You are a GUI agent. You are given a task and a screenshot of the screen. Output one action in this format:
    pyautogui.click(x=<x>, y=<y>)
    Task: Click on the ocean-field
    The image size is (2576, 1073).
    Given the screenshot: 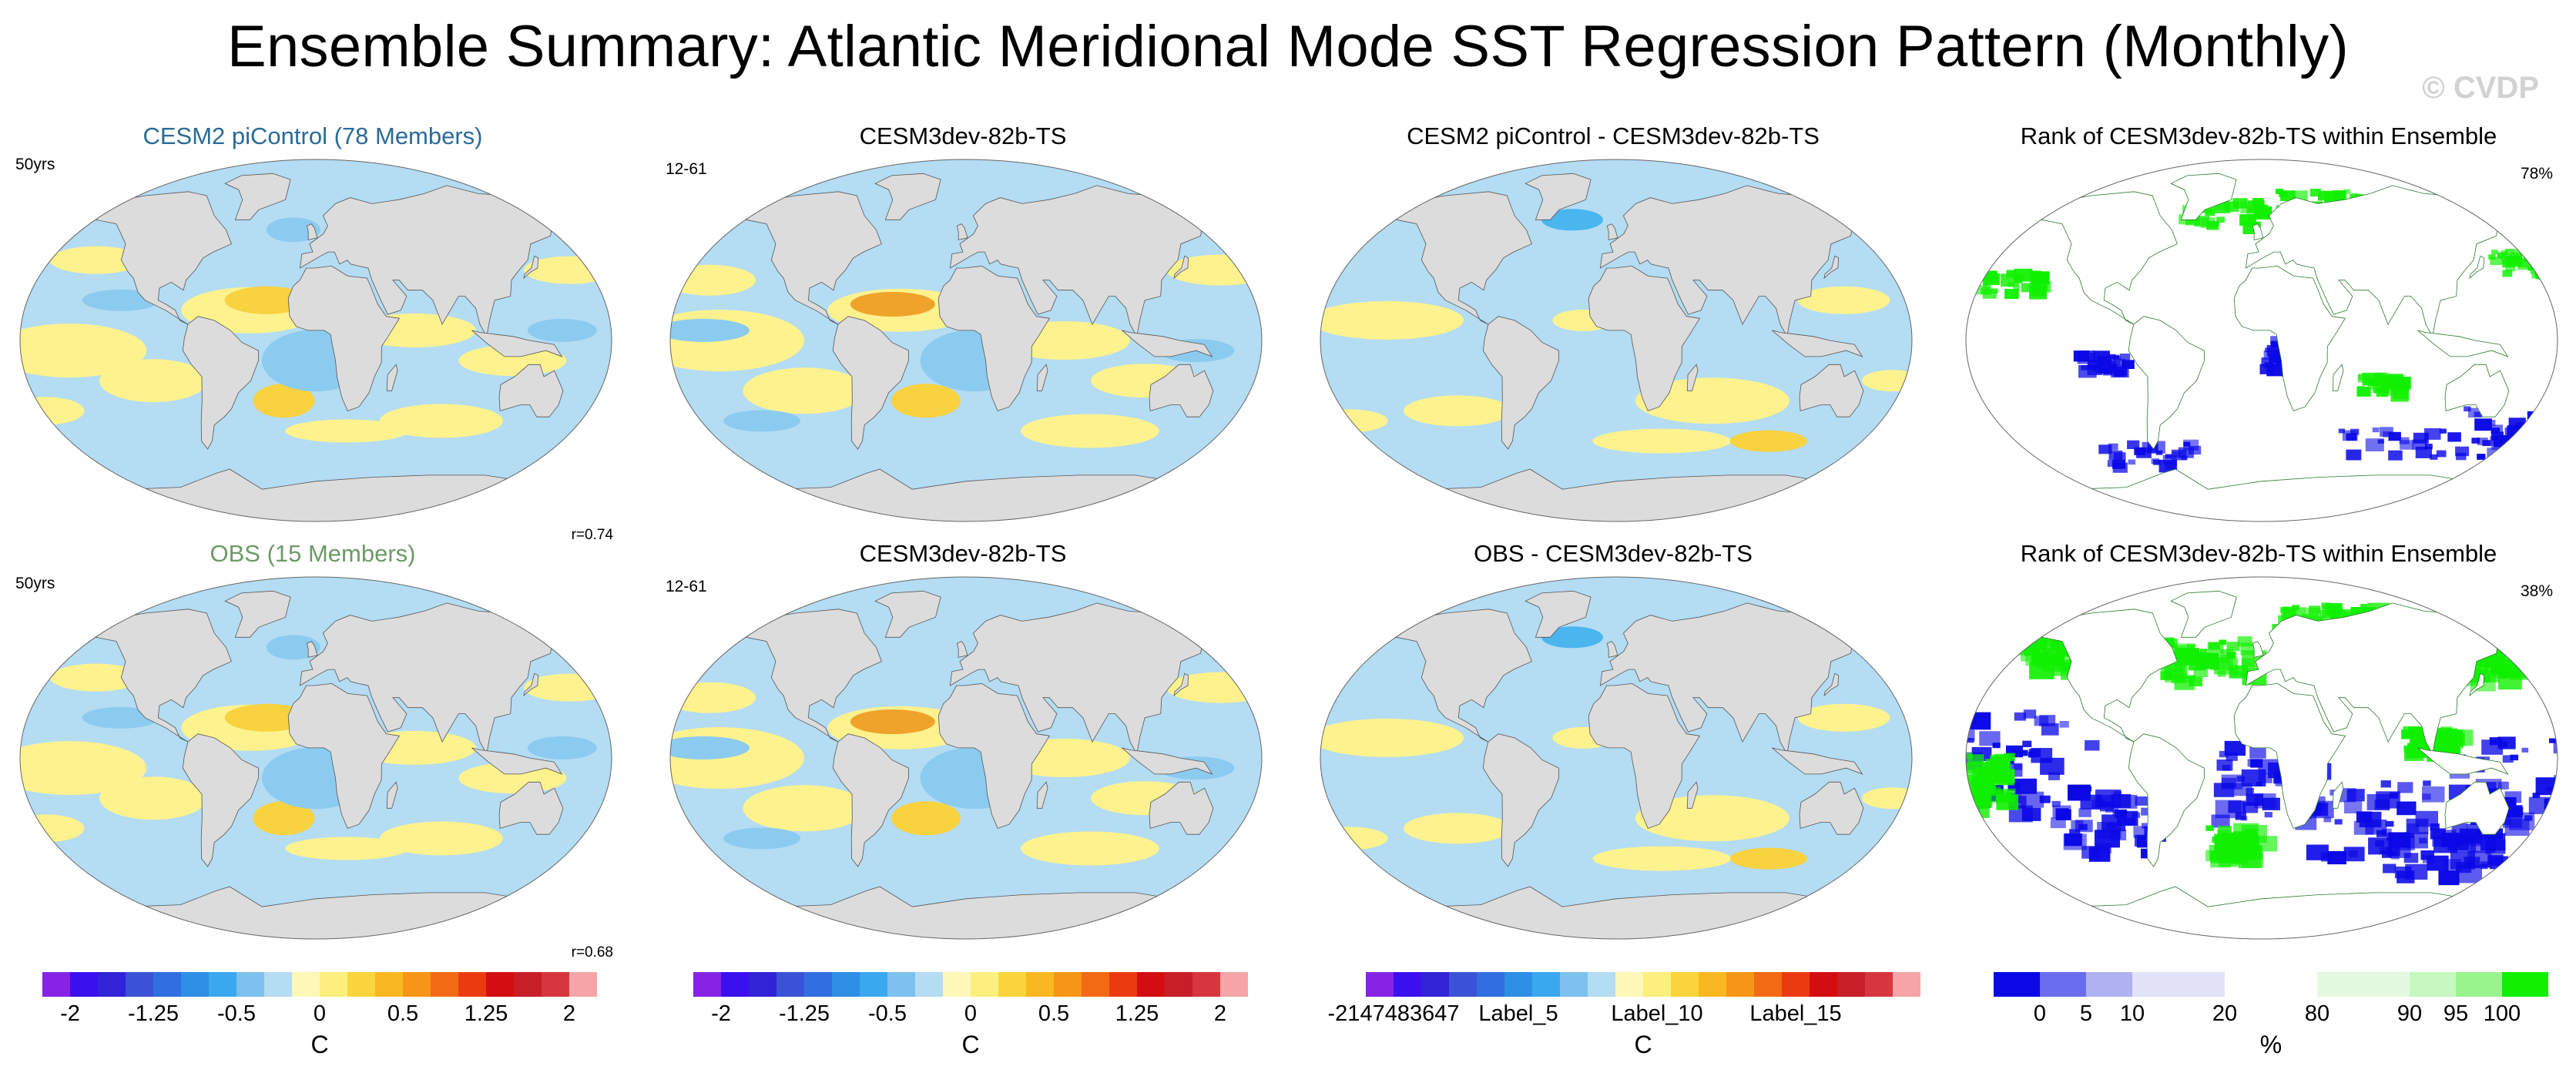 What is the action you would take?
    pyautogui.click(x=1616, y=340)
    